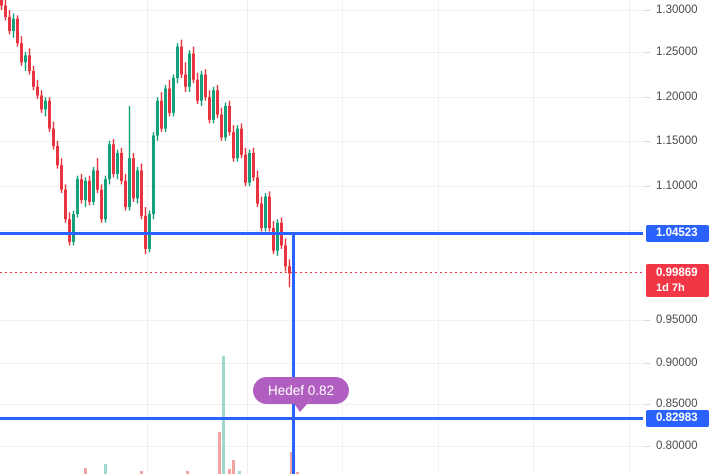  Describe the element at coordinates (677, 363) in the screenshot. I see `axis-tick-label: 0.90000` at that location.